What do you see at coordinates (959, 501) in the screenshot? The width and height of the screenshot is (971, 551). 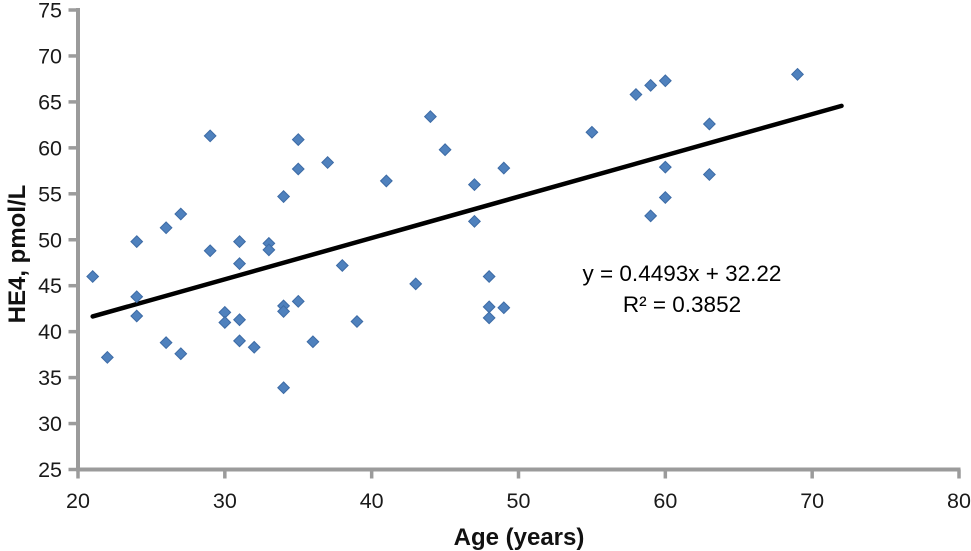 I see `x-tick-label: 80` at bounding box center [959, 501].